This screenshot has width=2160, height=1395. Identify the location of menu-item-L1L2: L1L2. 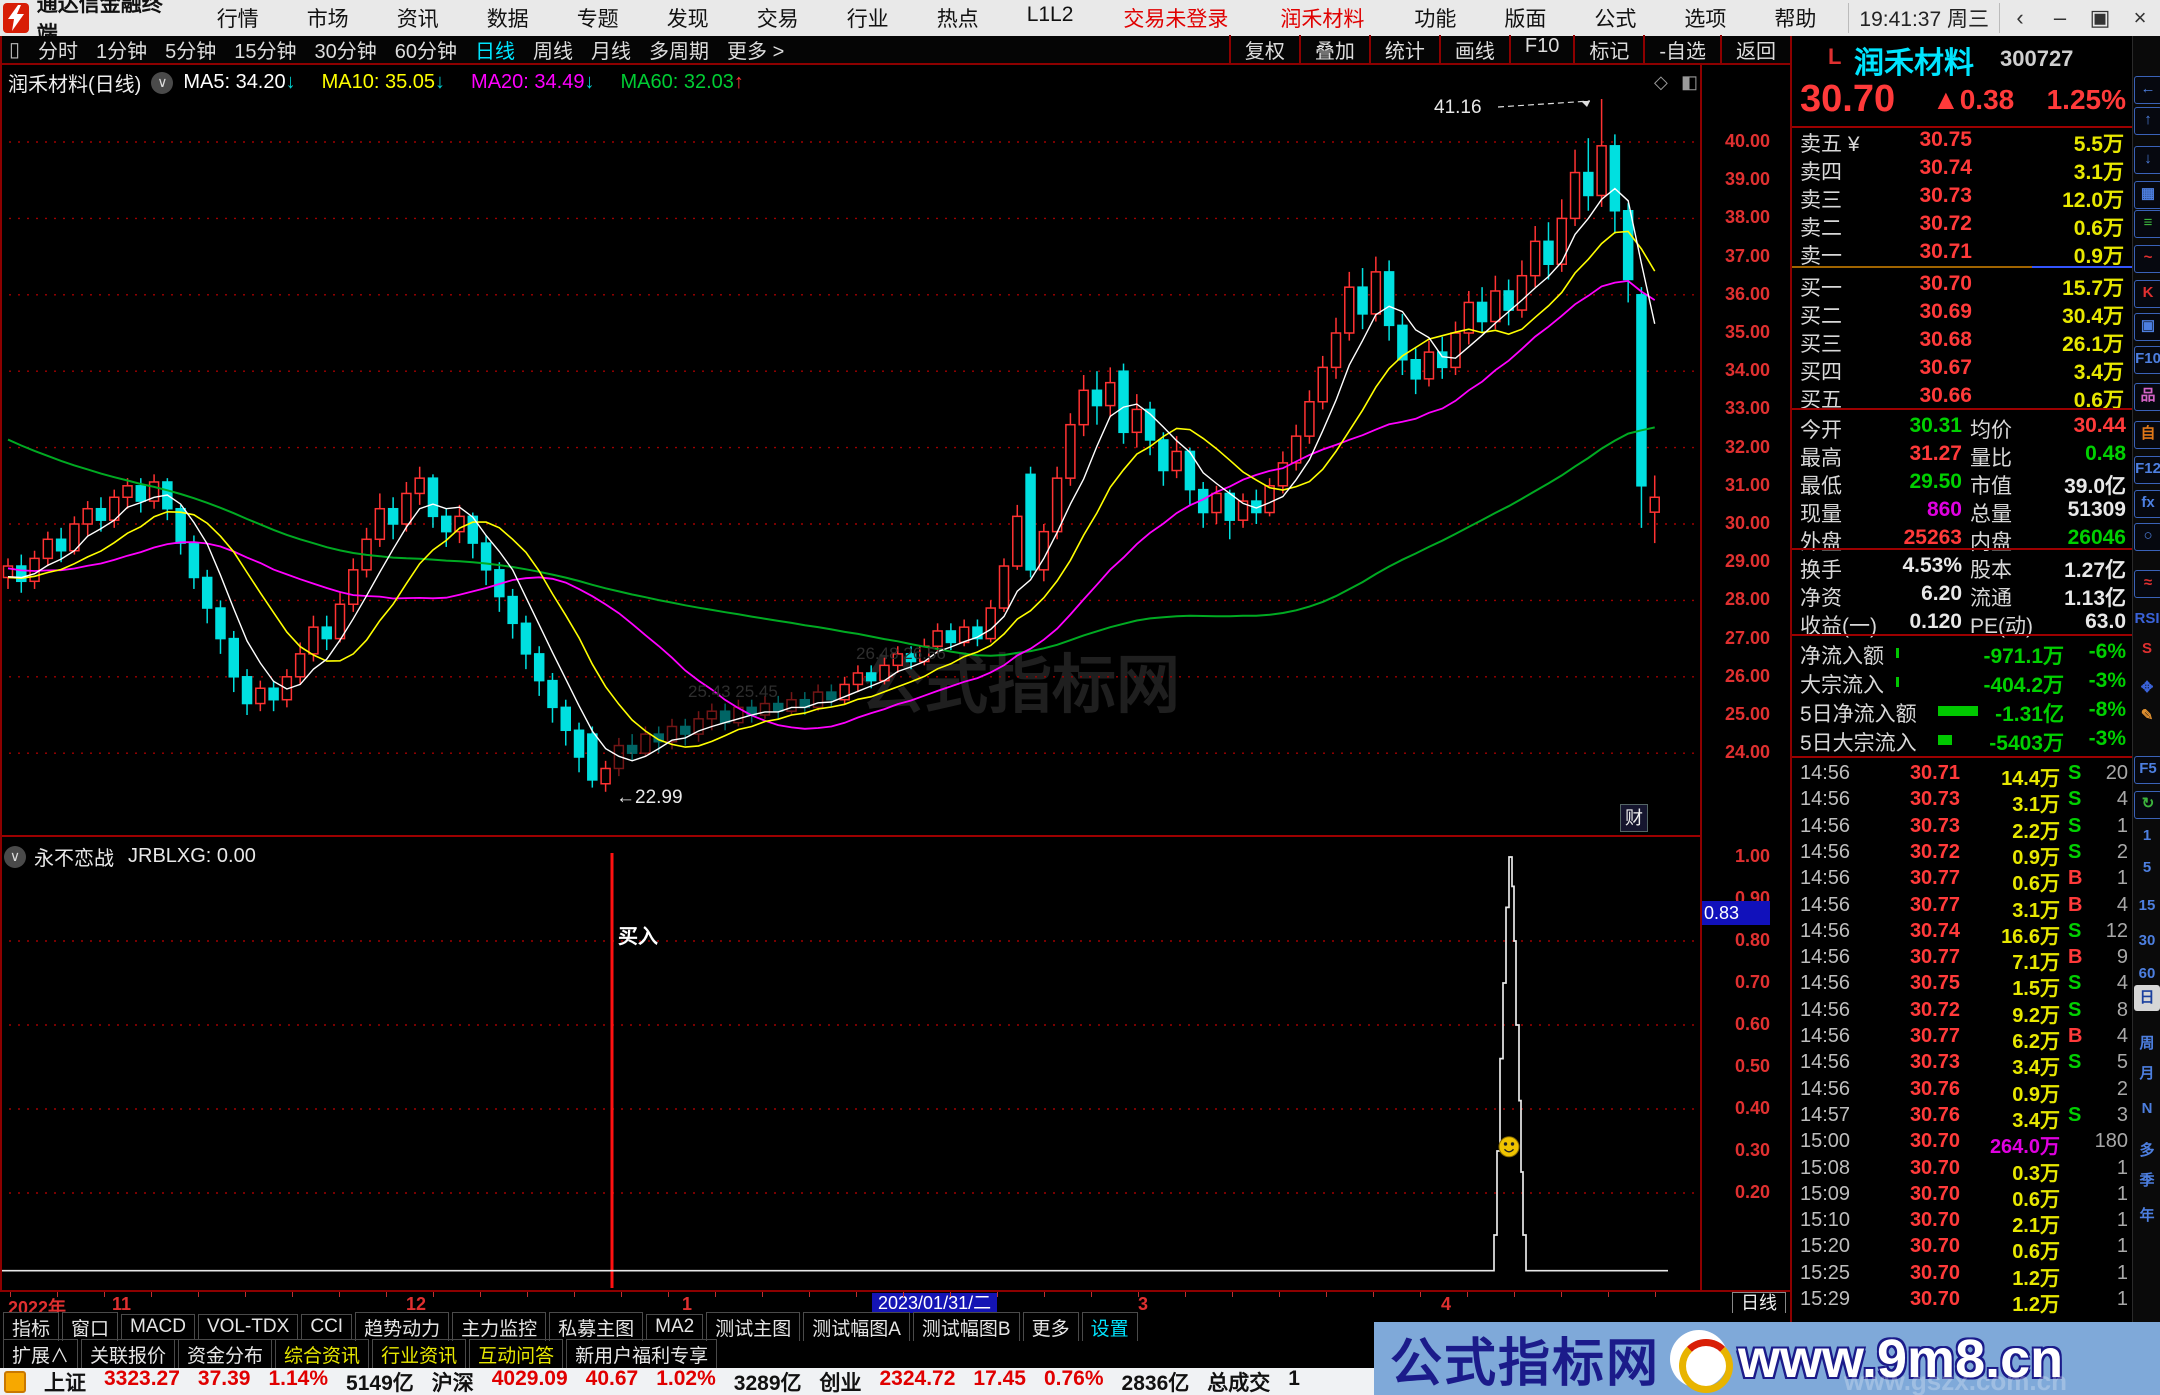
(1050, 14).